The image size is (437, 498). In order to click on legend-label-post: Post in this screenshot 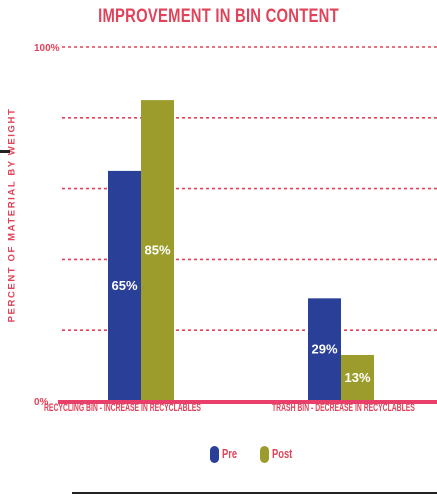, I will do `click(282, 453)`.